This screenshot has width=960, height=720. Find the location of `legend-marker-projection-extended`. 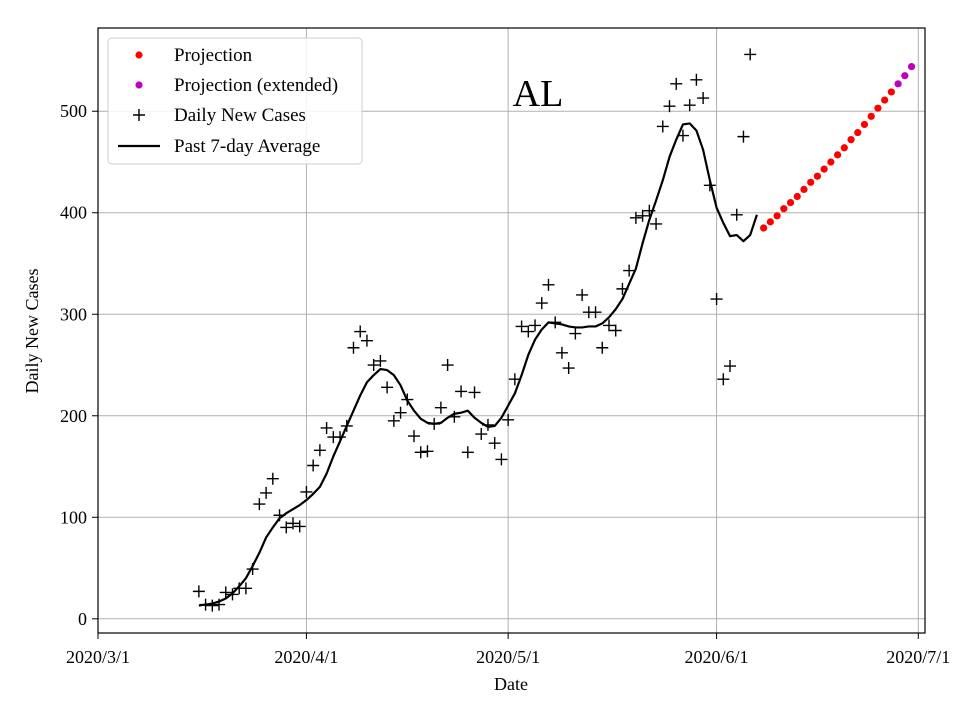

legend-marker-projection-extended is located at coordinates (139, 85).